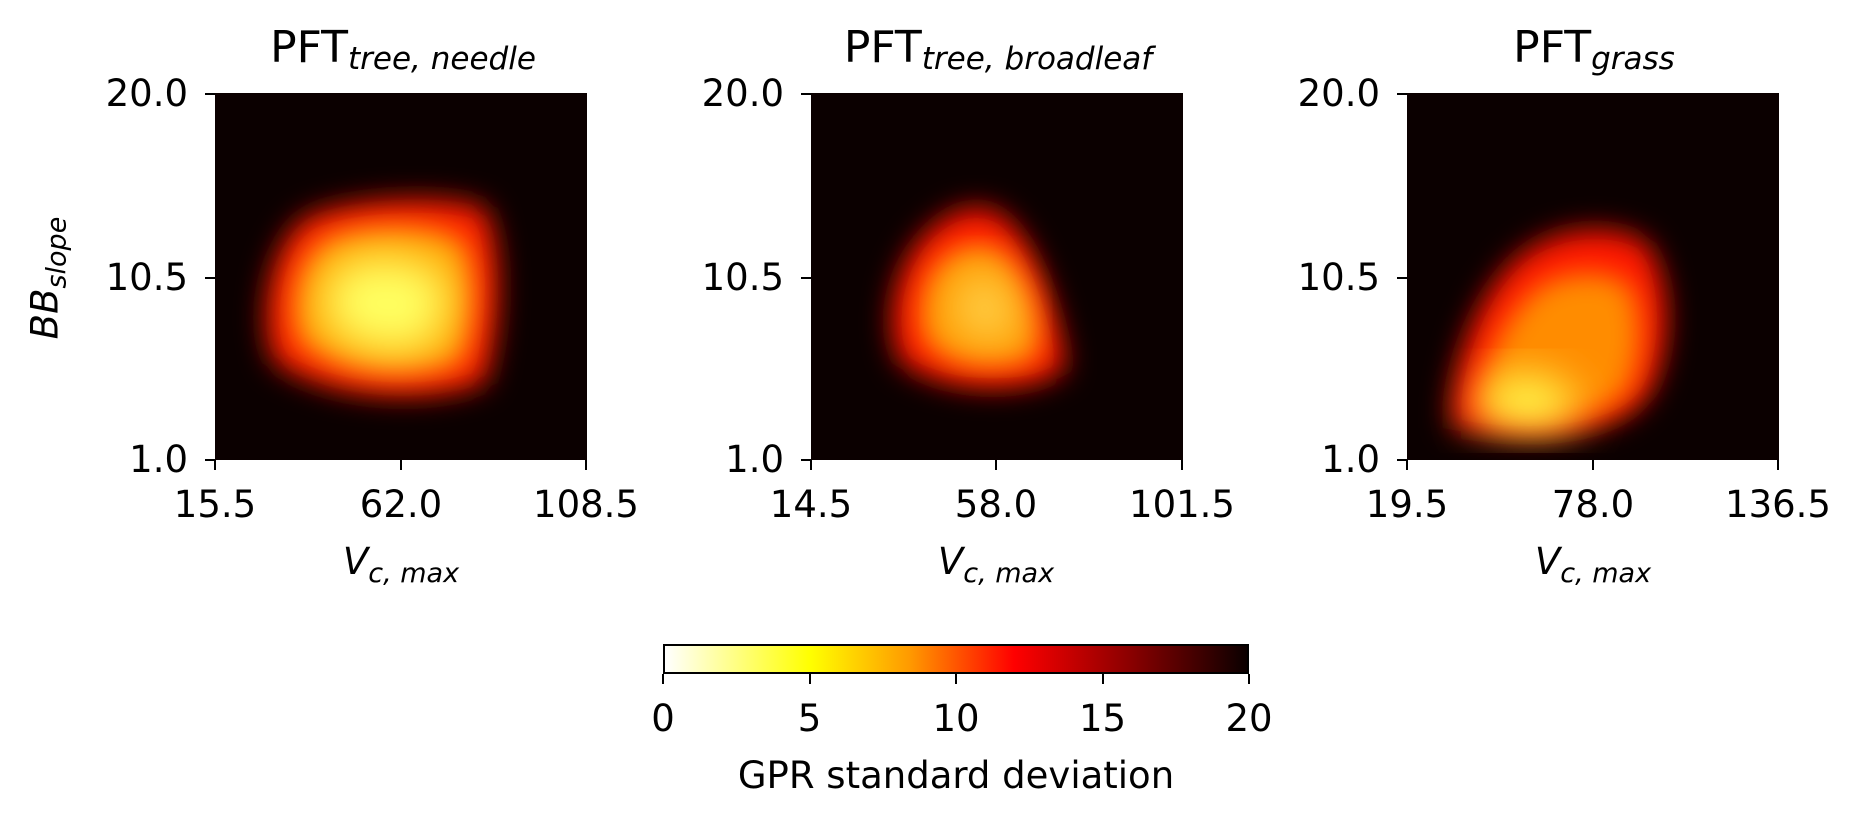  What do you see at coordinates (1593, 276) in the screenshot?
I see `heatmap-grass` at bounding box center [1593, 276].